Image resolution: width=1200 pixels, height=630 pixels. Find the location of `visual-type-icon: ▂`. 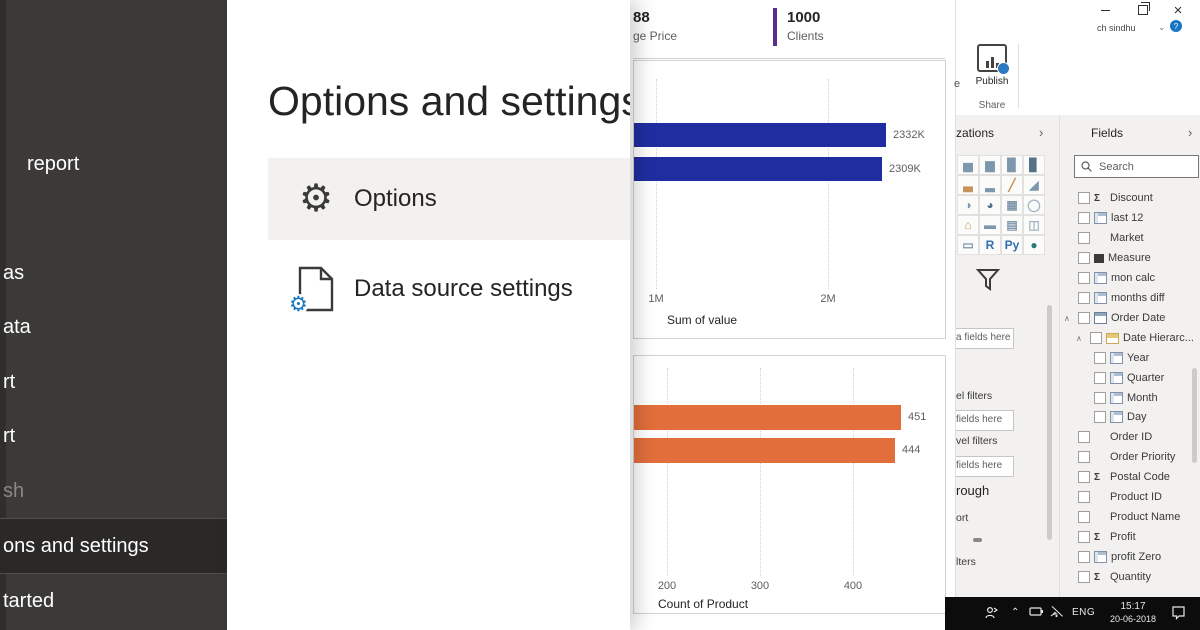

visual-type-icon: ▂ is located at coordinates (990, 185).